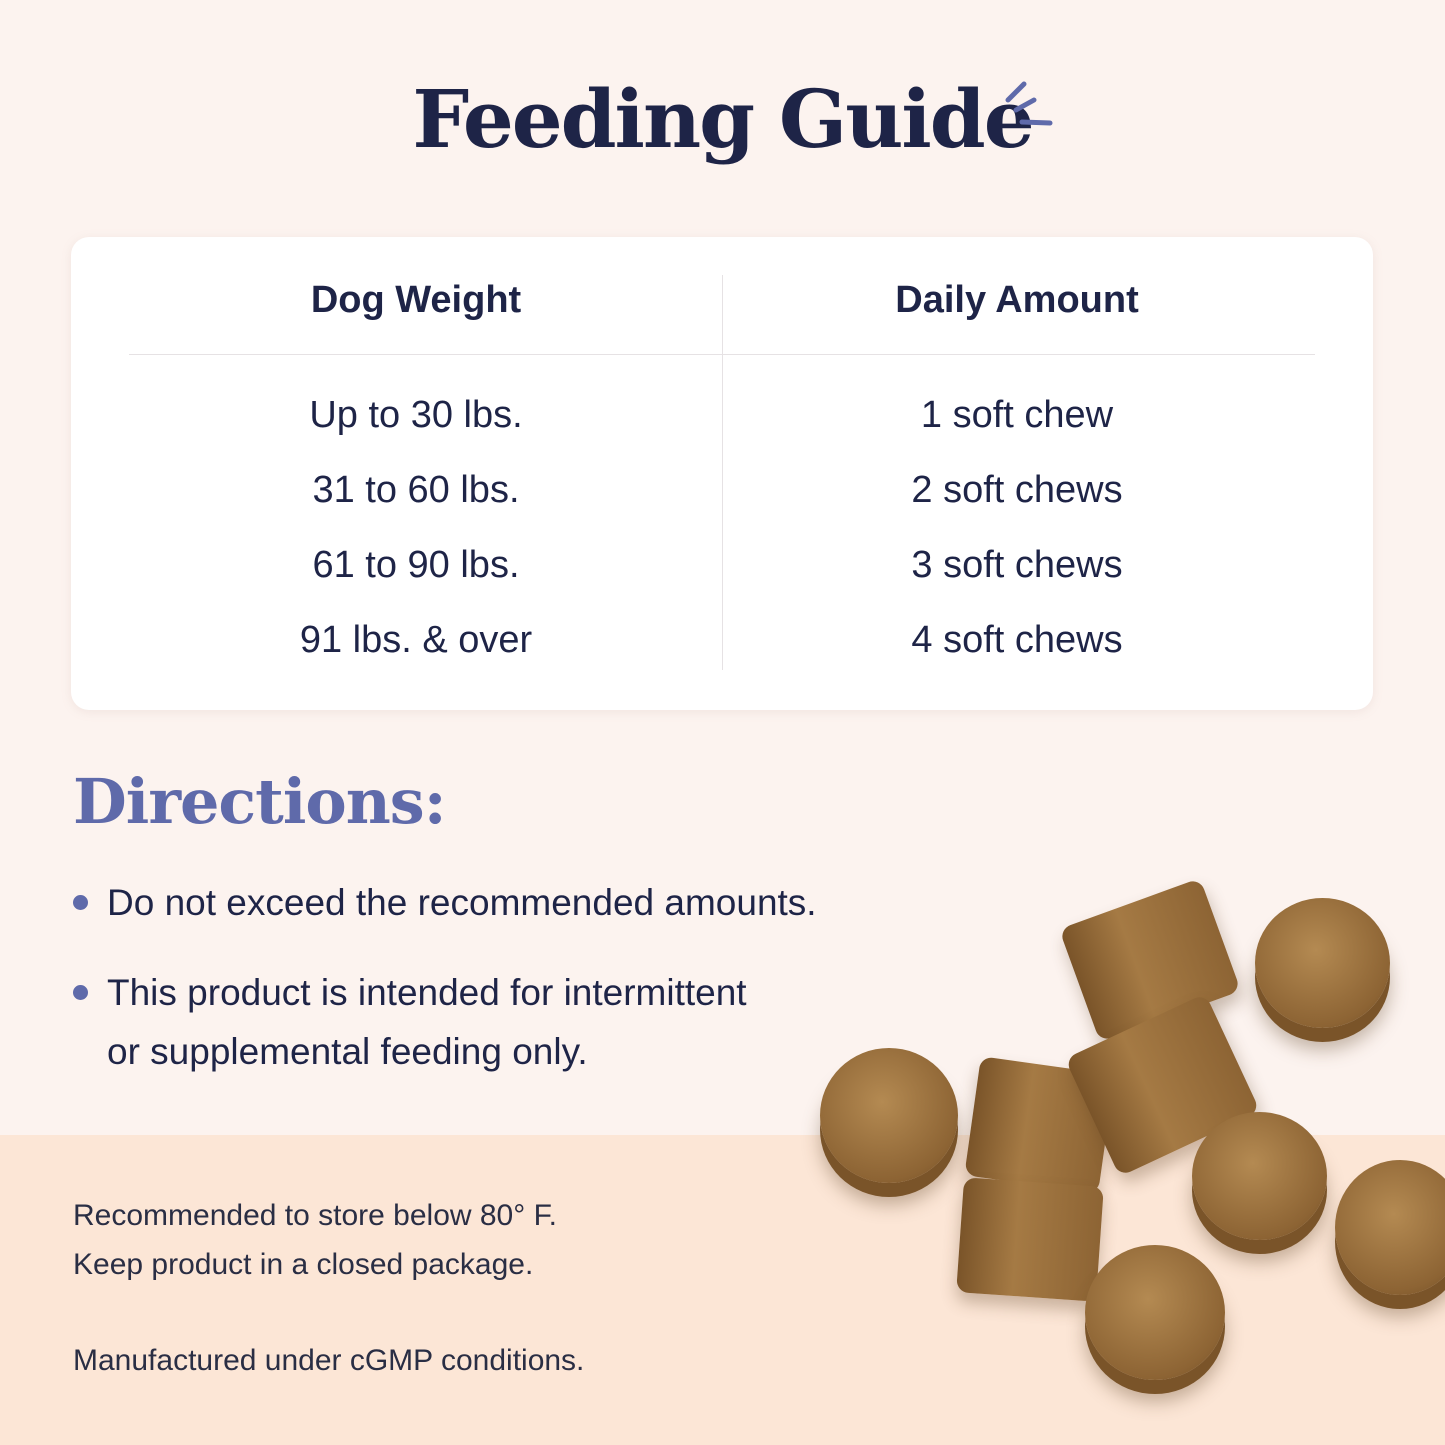 The height and width of the screenshot is (1445, 1445). I want to click on weight-cell: Up to 30 lbs., so click(416, 415).